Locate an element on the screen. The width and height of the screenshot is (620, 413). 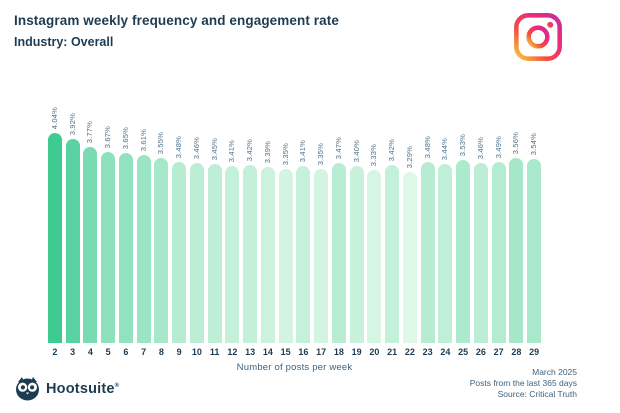
bar-slot: 3.44% is located at coordinates (446, 219).